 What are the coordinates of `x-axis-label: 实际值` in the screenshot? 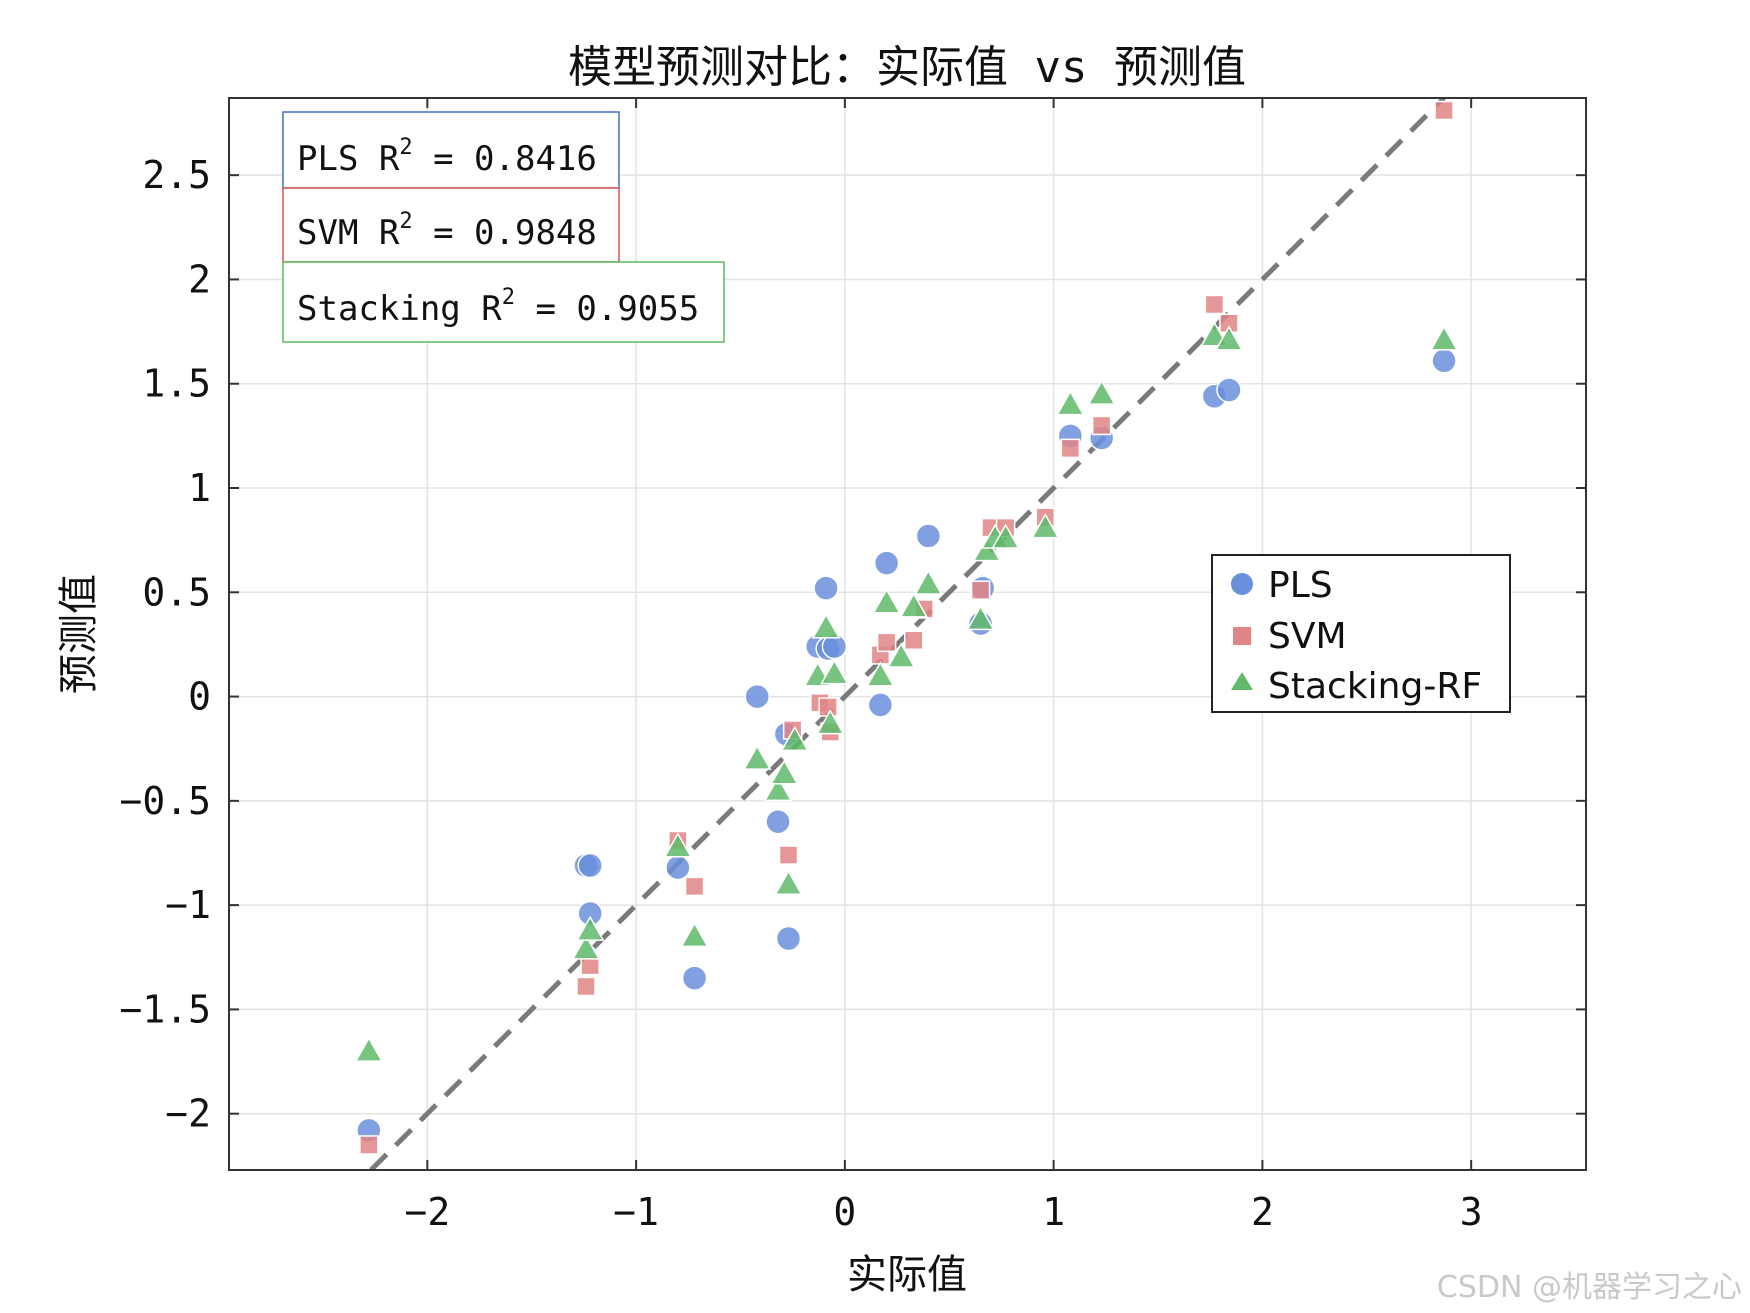 It's located at (907, 1275).